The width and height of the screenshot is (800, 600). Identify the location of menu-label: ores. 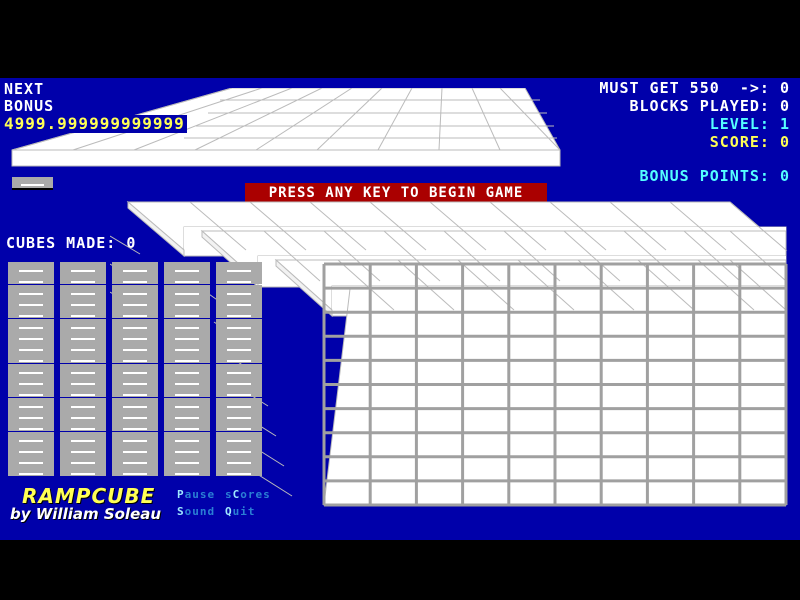
(255, 494).